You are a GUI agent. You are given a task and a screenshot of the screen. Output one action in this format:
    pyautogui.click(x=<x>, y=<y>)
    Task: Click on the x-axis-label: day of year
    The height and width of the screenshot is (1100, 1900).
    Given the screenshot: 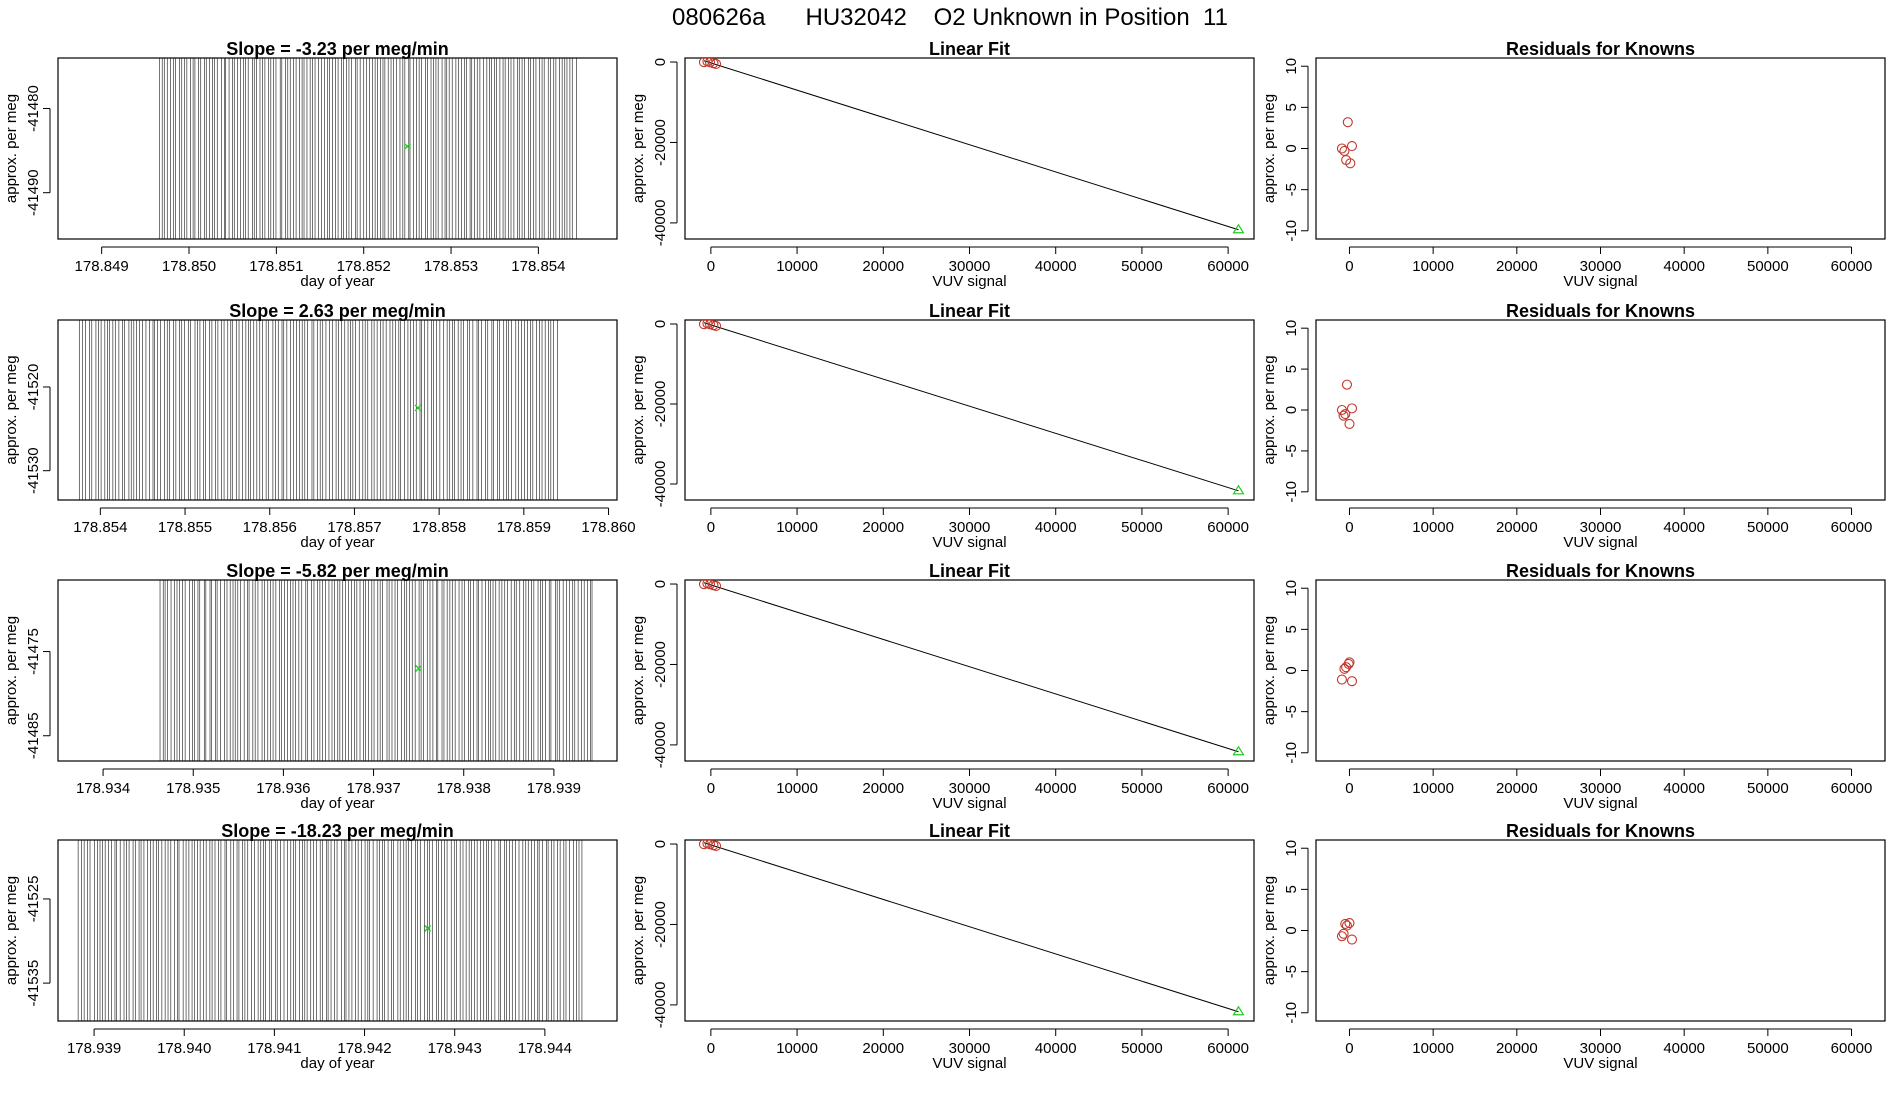 What is the action you would take?
    pyautogui.click(x=337, y=542)
    